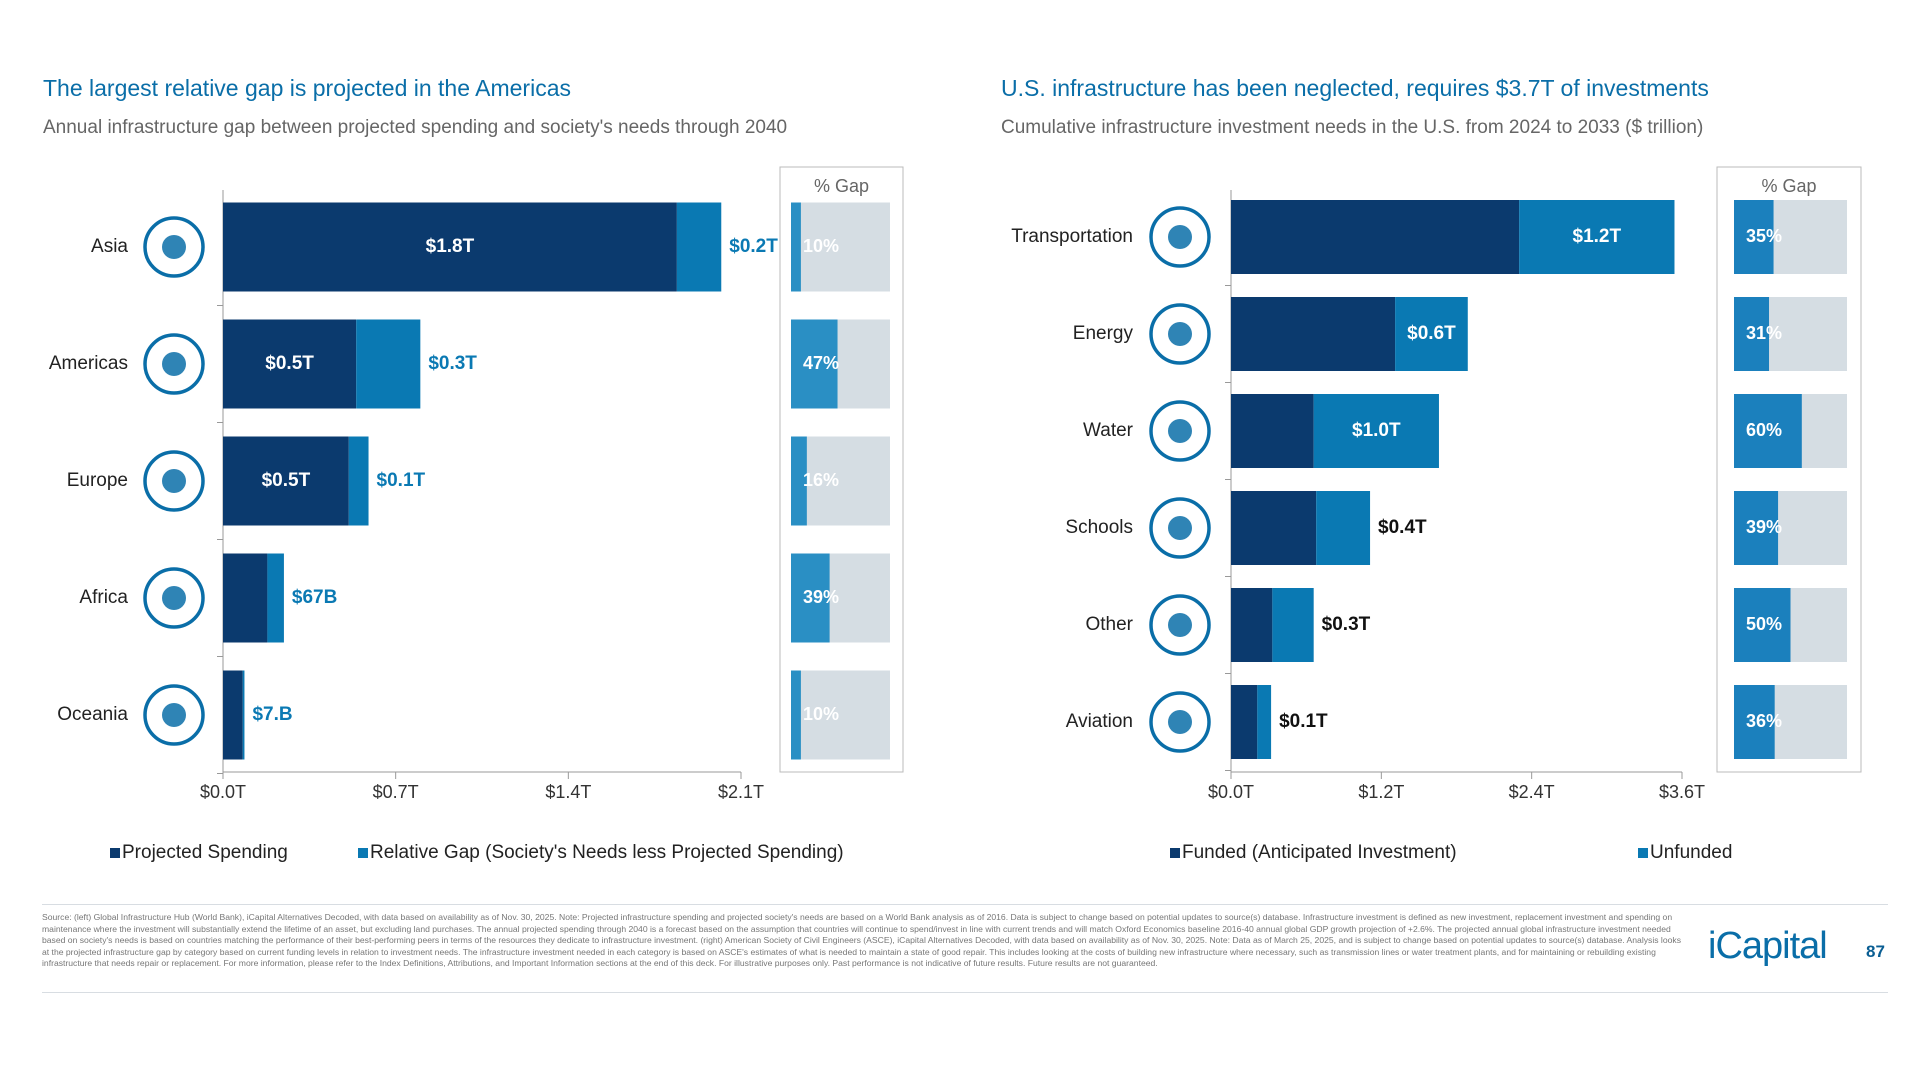 This screenshot has height=1080, width=1920. Describe the element at coordinates (1764, 430) in the screenshot. I see `gap-label: 60%` at that location.